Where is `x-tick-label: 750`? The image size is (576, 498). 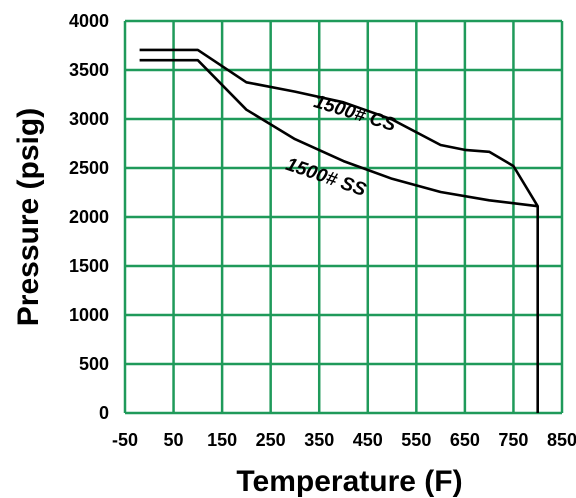 x-tick-label: 750 is located at coordinates (513, 440).